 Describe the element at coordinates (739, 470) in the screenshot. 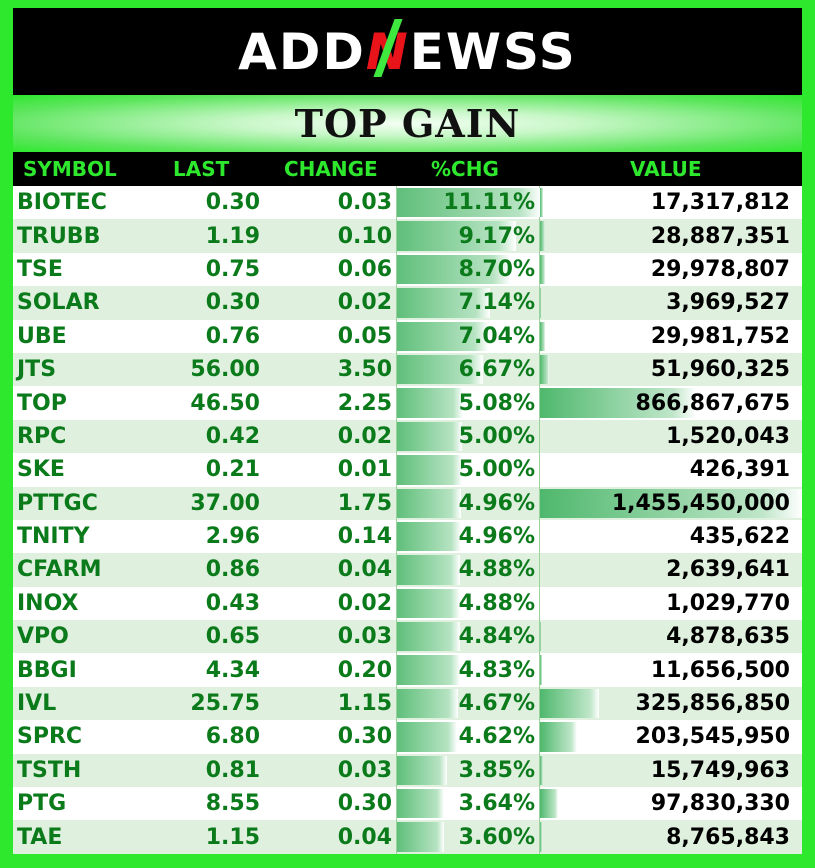

I see `value-text: 426,391` at that location.